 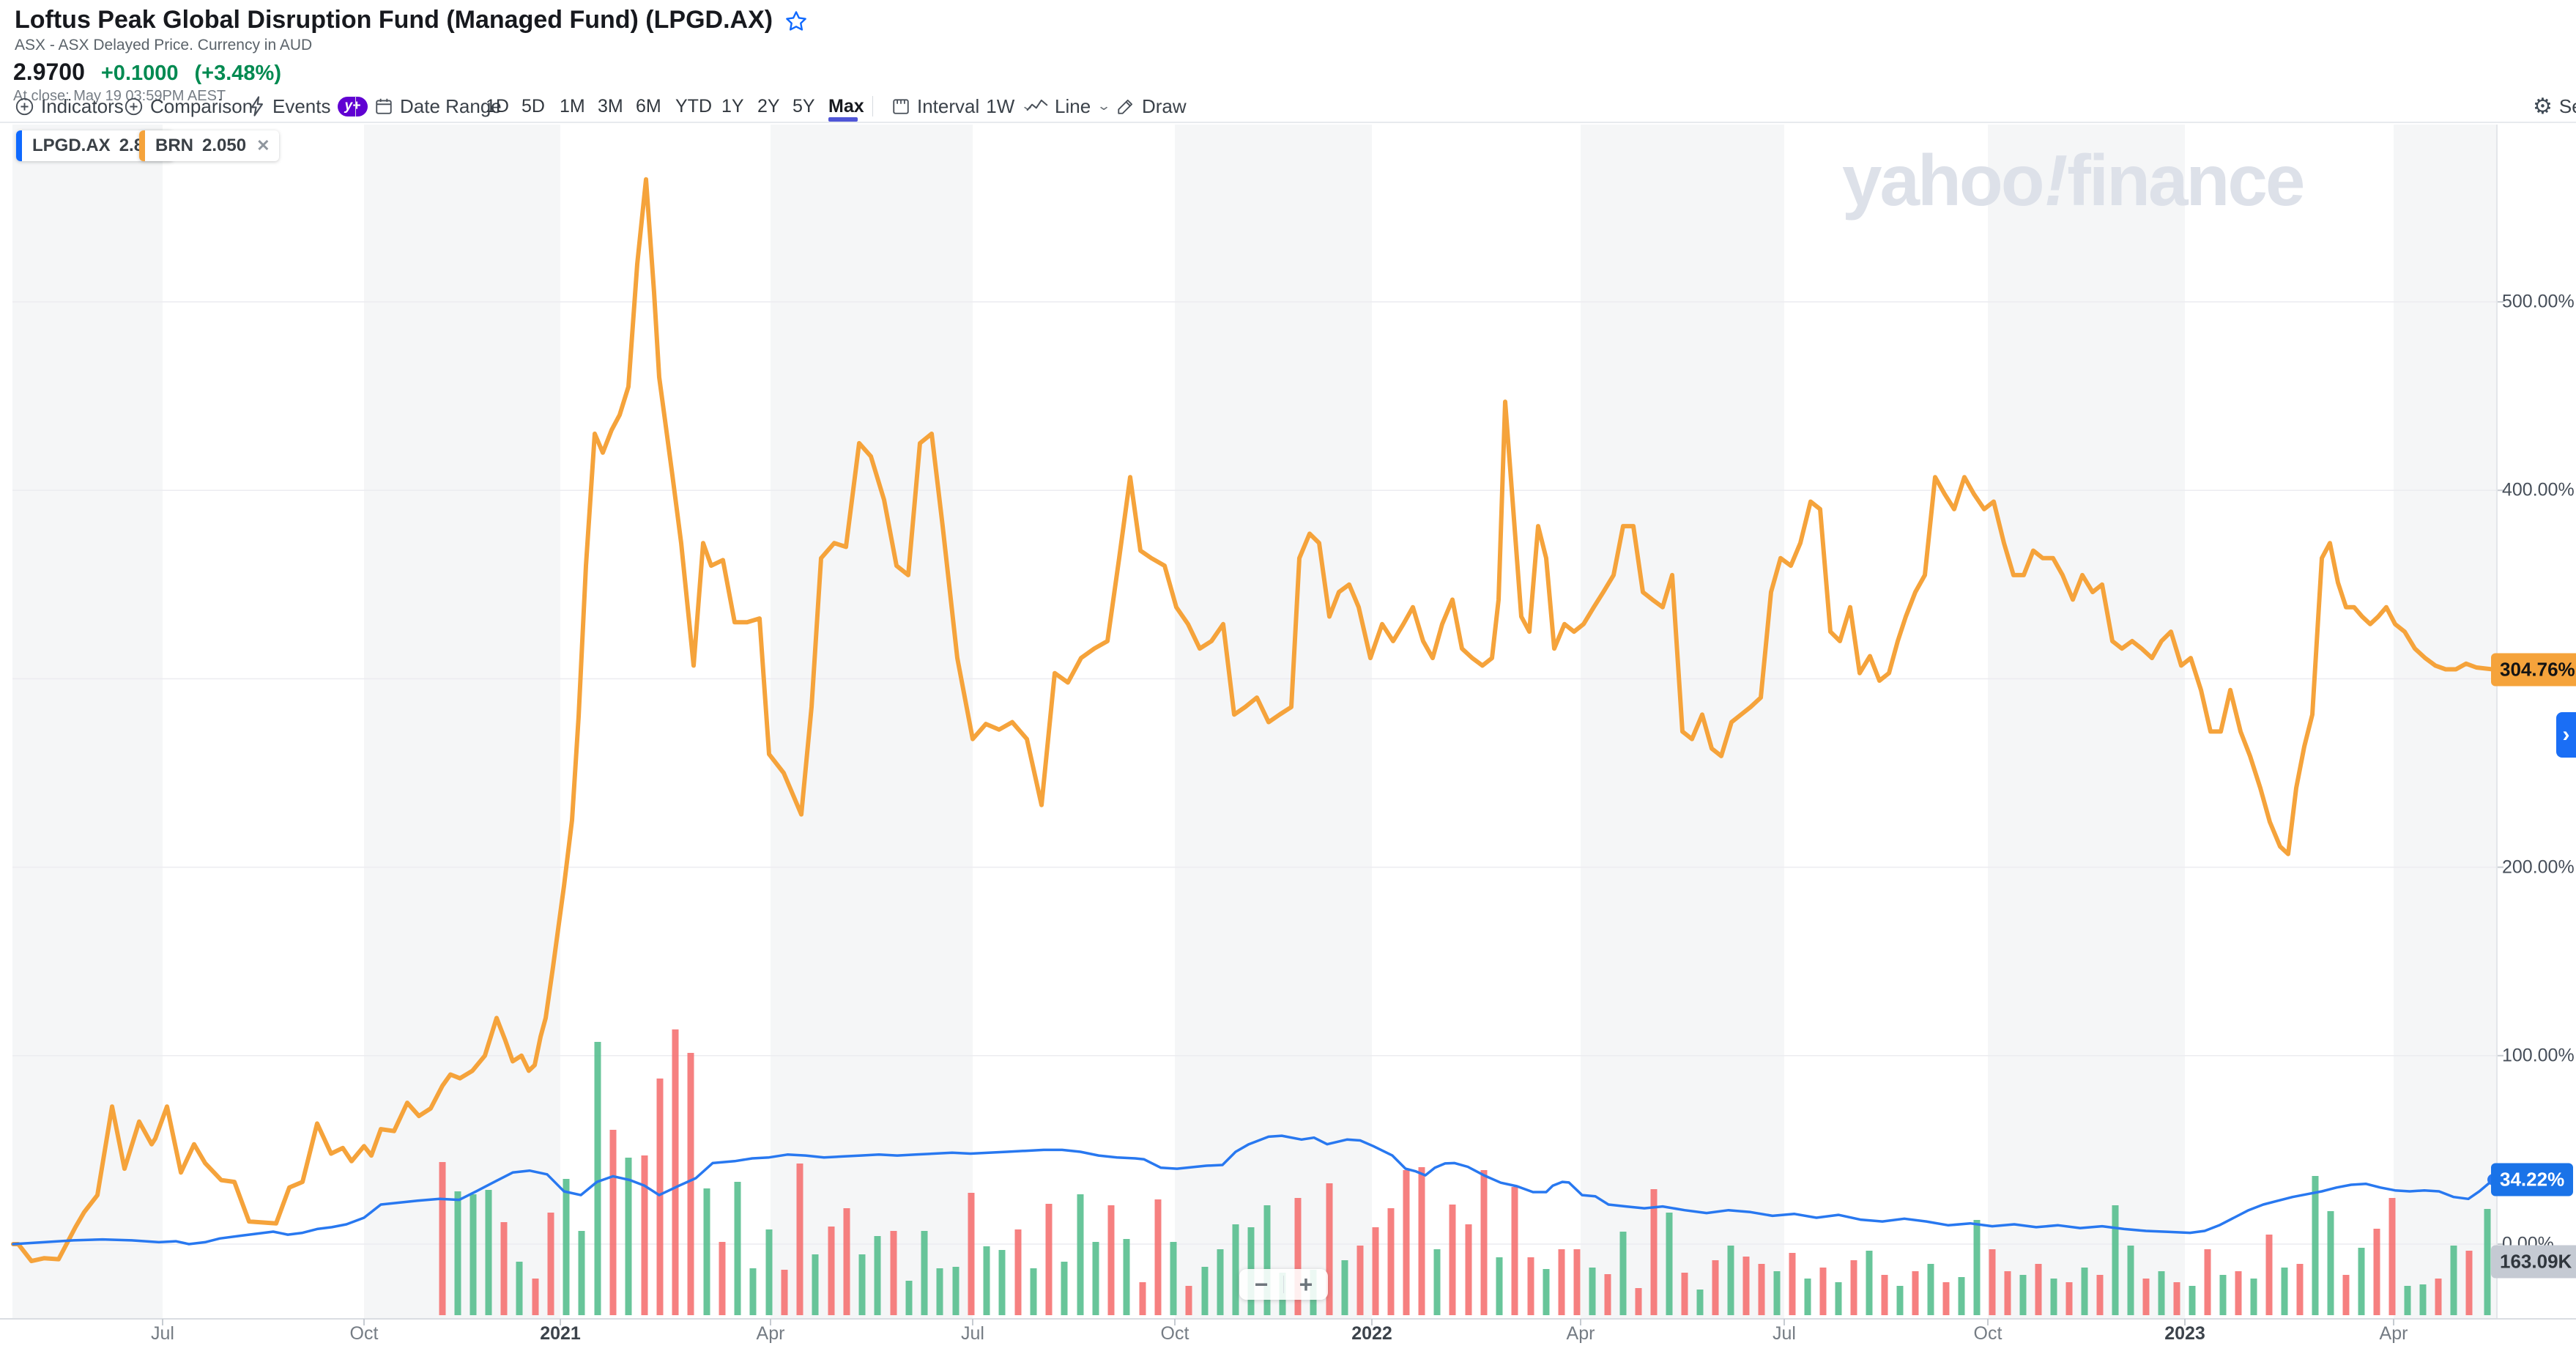 I want to click on comparison-button: Comparison, so click(x=188, y=107).